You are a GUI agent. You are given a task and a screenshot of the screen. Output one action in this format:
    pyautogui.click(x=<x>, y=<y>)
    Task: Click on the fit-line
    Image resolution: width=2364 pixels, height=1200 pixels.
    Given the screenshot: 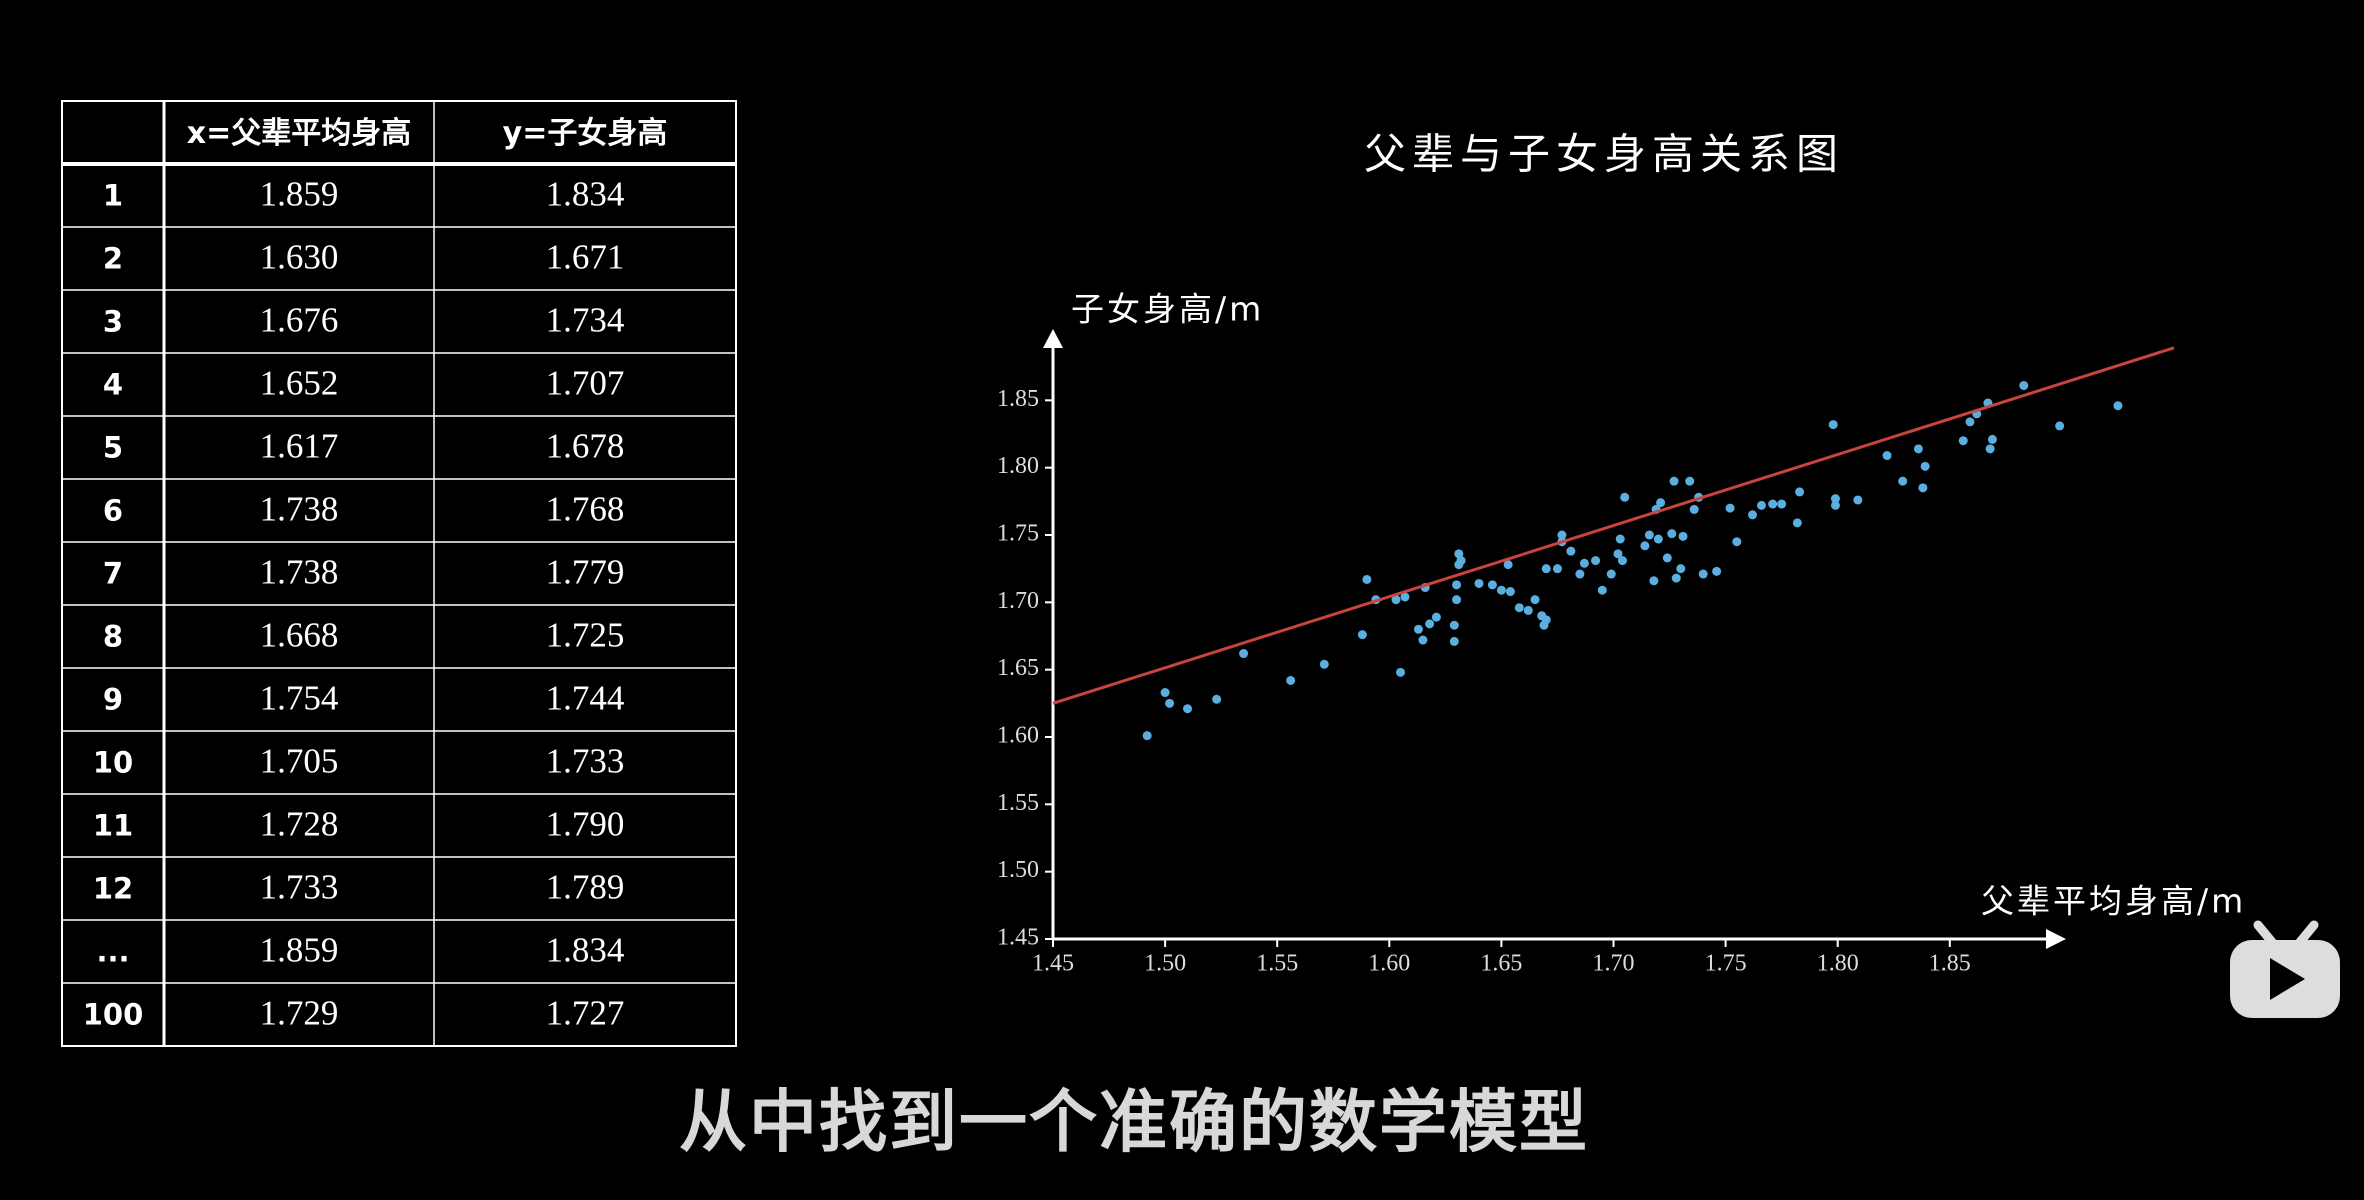 What is the action you would take?
    pyautogui.click(x=1613, y=525)
    